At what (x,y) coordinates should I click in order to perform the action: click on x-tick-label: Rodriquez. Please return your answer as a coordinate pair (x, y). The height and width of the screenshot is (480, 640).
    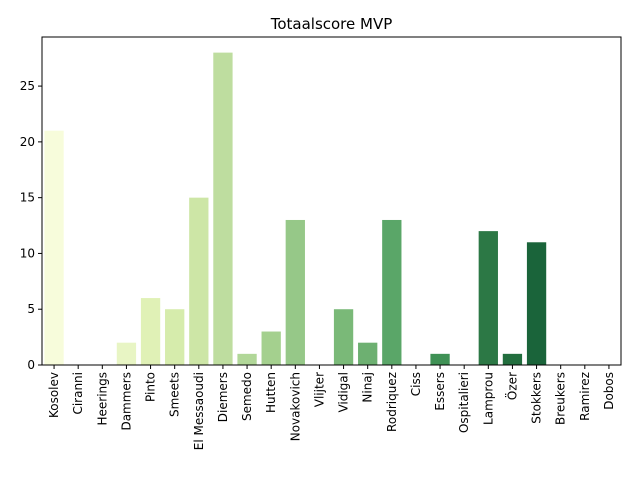
    Looking at the image, I should click on (392, 402).